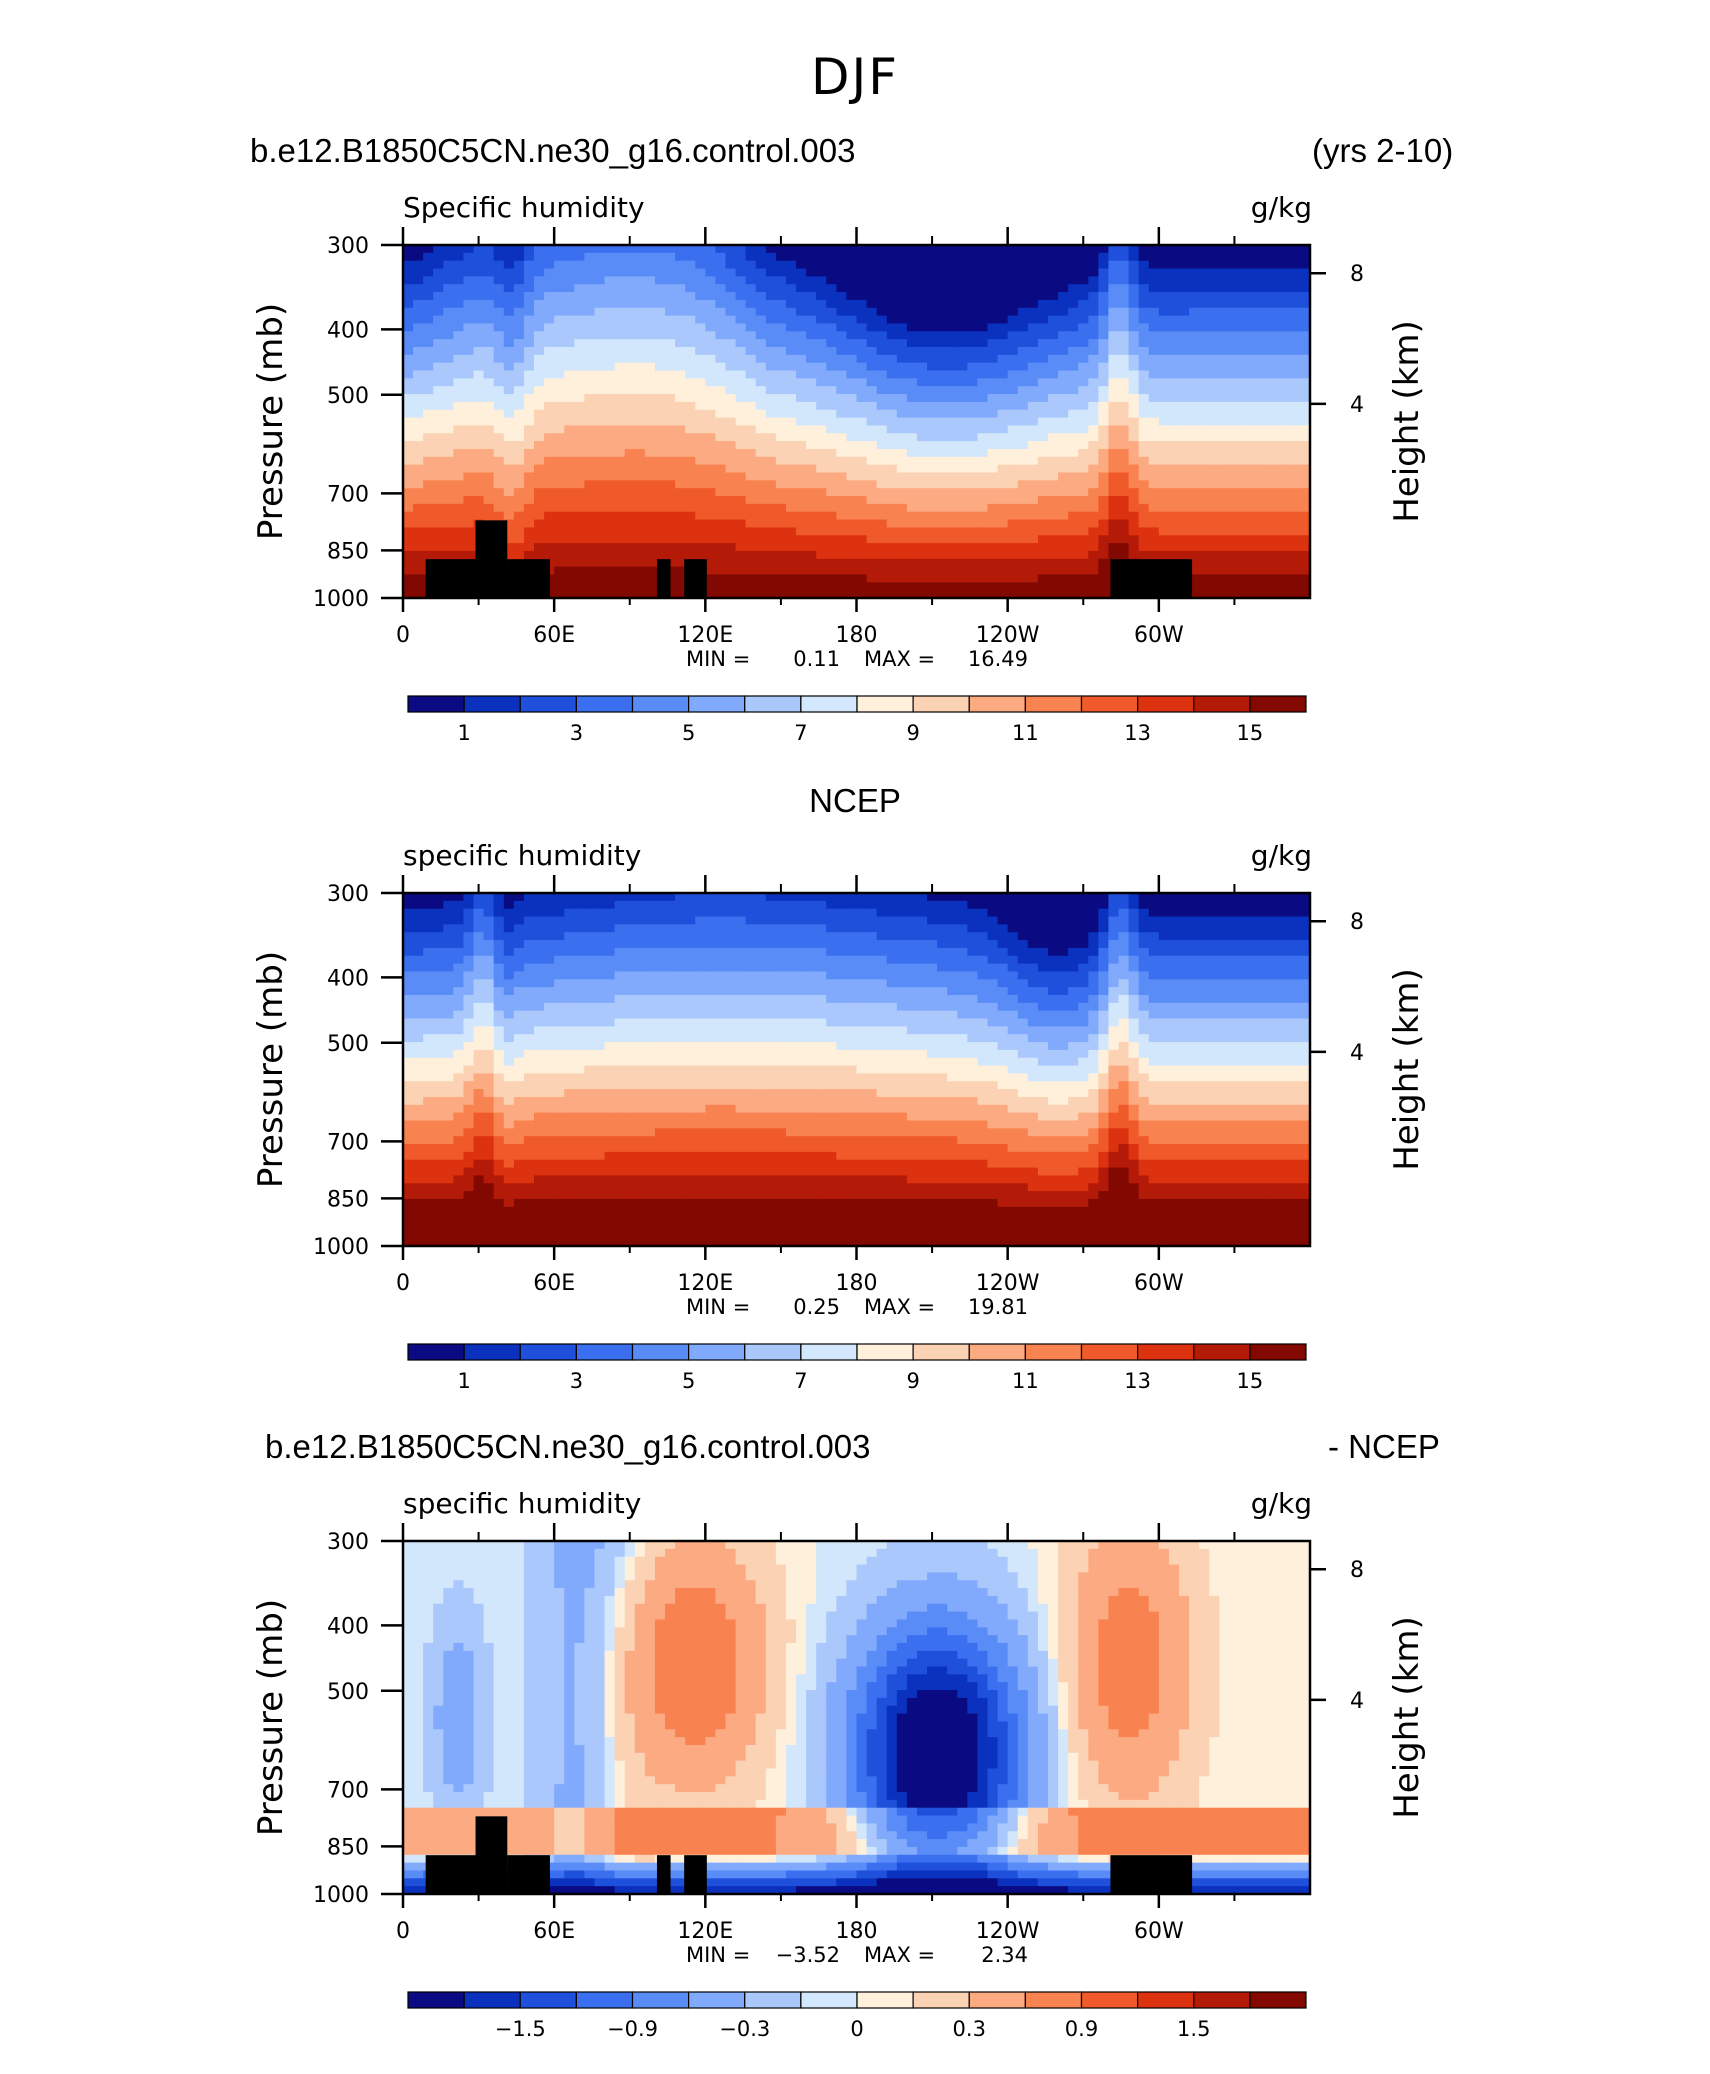 The image size is (1710, 2074). What do you see at coordinates (1407, 421) in the screenshot?
I see `y2-axis-label: Height (km)` at bounding box center [1407, 421].